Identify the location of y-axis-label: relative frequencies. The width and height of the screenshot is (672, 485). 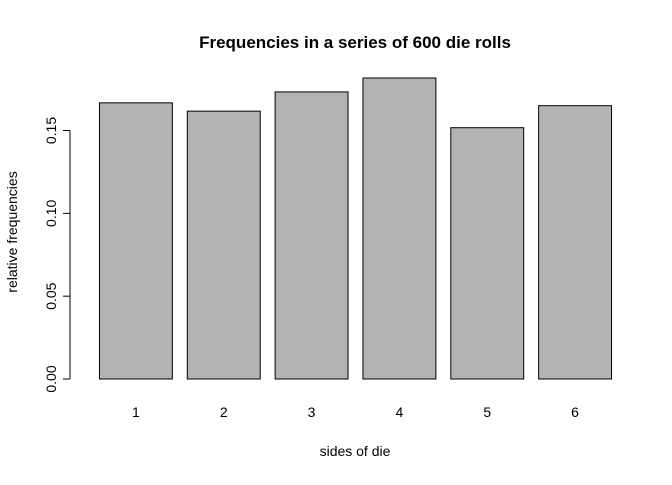
(12, 231).